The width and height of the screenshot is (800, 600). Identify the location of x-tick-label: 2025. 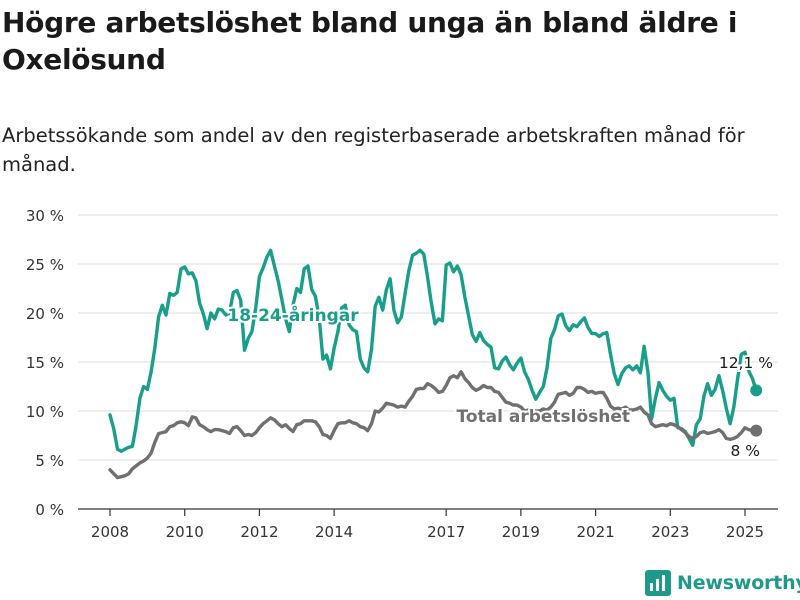
(745, 532).